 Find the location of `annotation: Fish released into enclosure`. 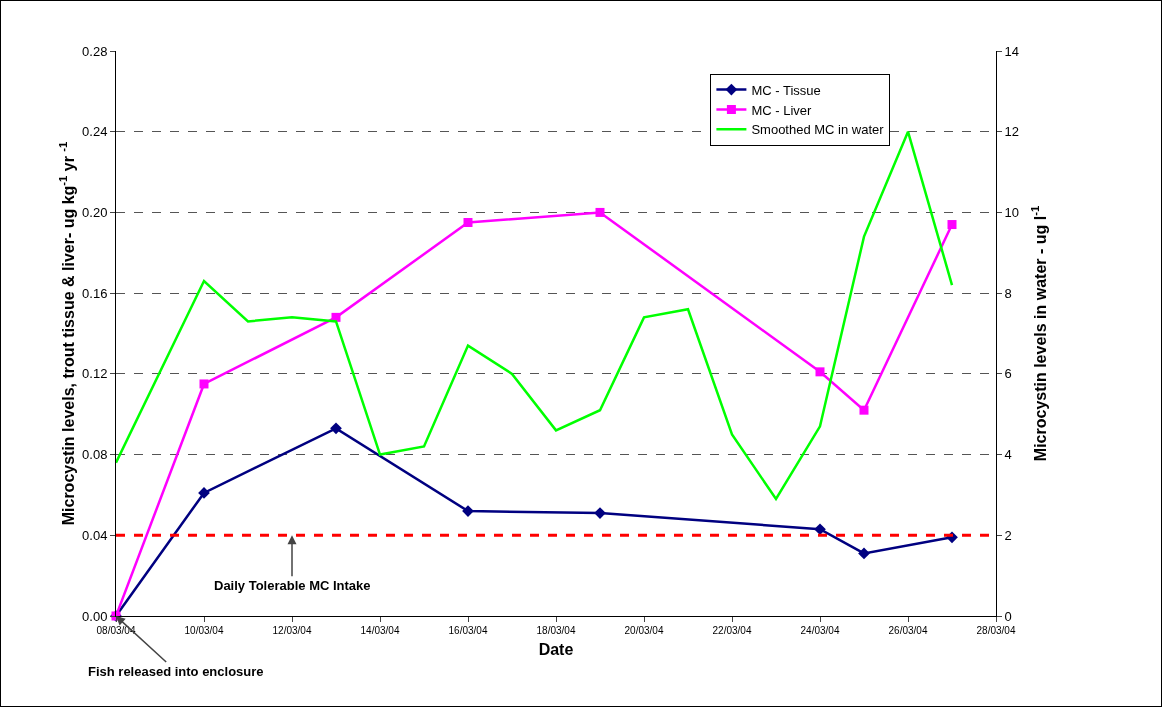

annotation: Fish released into enclosure is located at coordinates (176, 671).